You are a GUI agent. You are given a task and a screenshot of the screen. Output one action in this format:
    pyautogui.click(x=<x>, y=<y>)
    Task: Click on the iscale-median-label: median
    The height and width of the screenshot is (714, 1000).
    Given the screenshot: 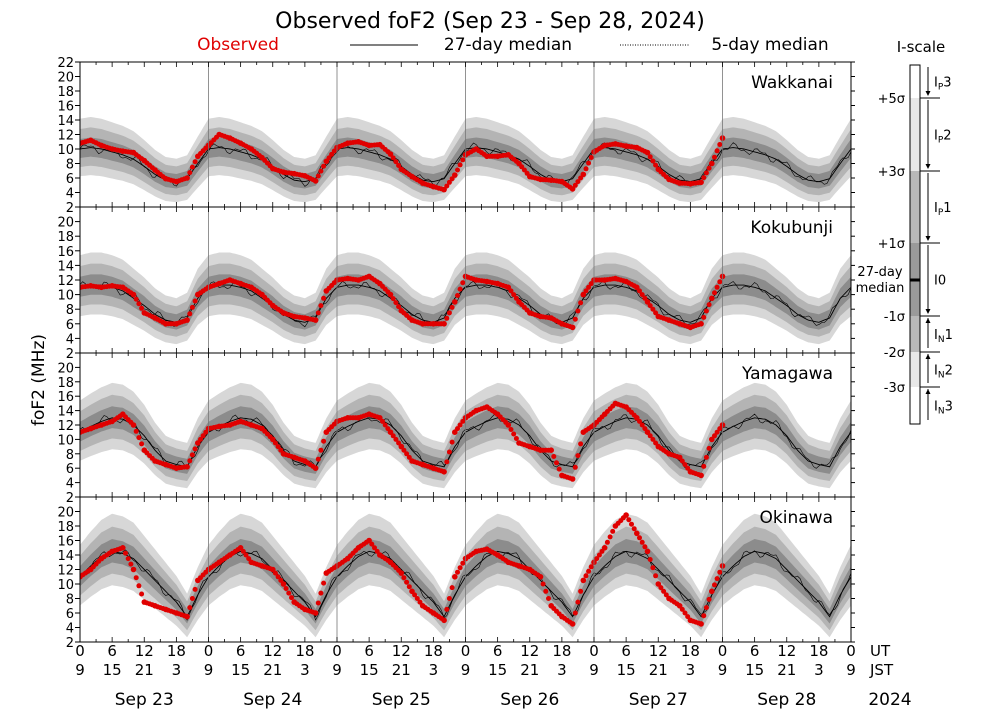 What is the action you would take?
    pyautogui.click(x=880, y=288)
    